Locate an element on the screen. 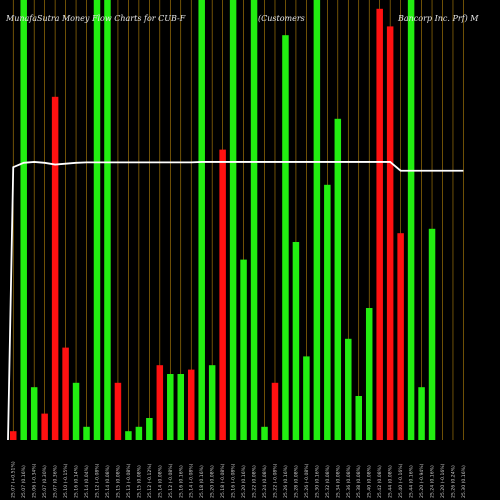 The image size is (500, 500). x-tick-label: 25.20 (-0.94%) is located at coordinates (422, 480).